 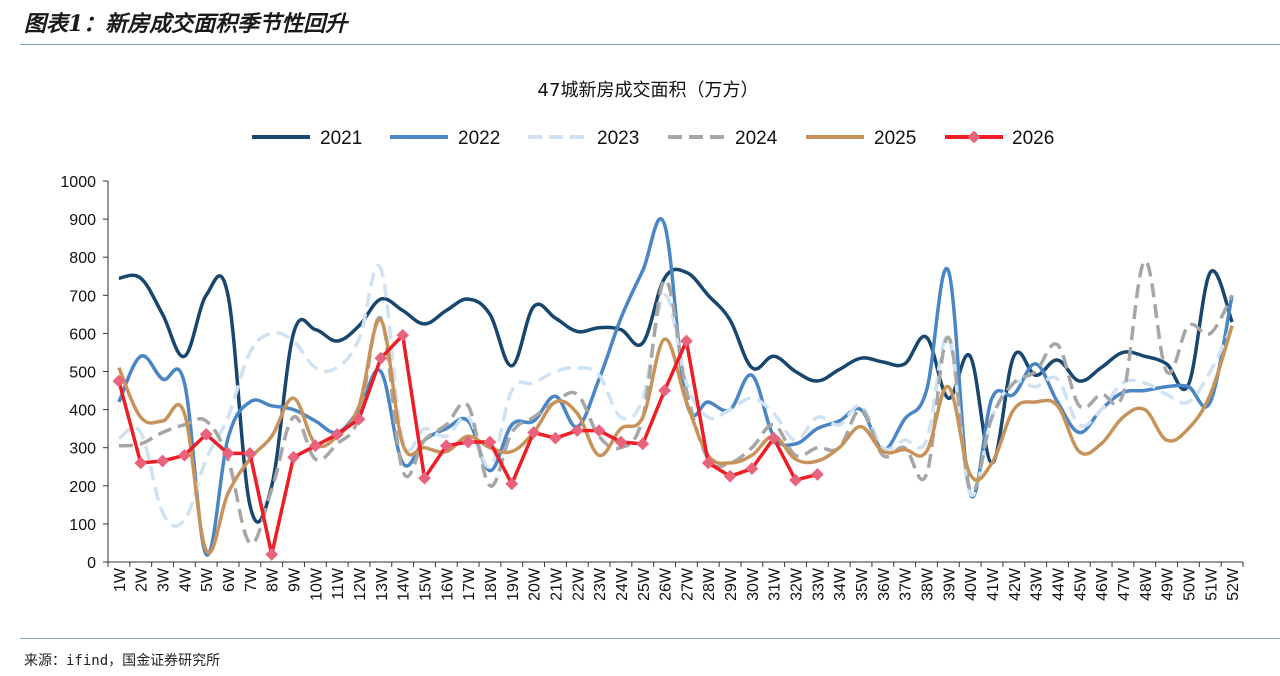 What do you see at coordinates (91, 563) in the screenshot?
I see `y-tick-label: 0` at bounding box center [91, 563].